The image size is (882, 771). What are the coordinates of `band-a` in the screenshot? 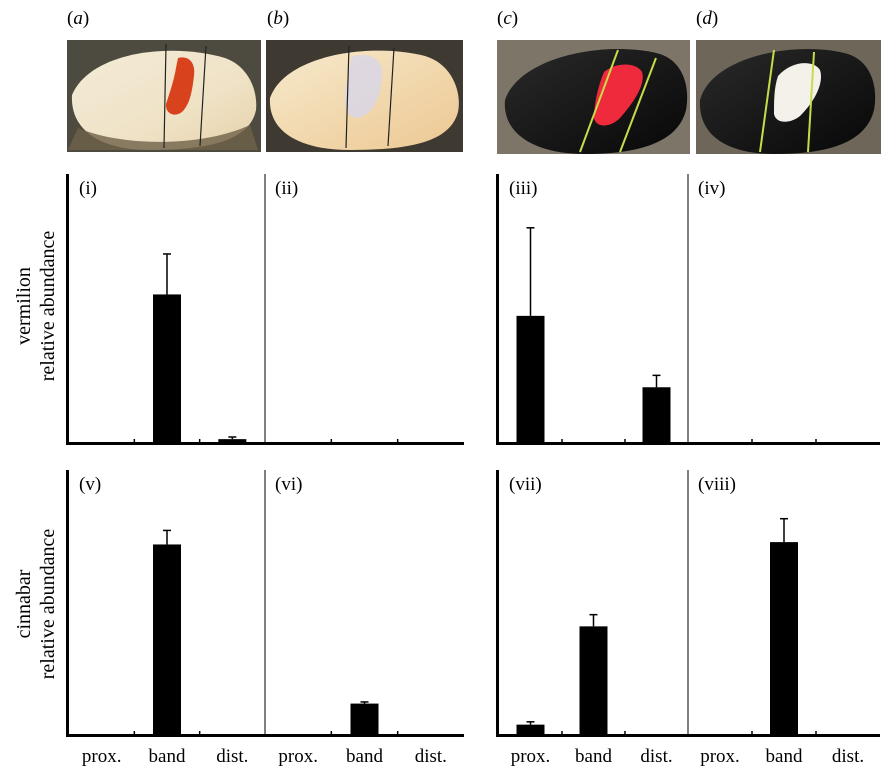 It's located at (180, 86).